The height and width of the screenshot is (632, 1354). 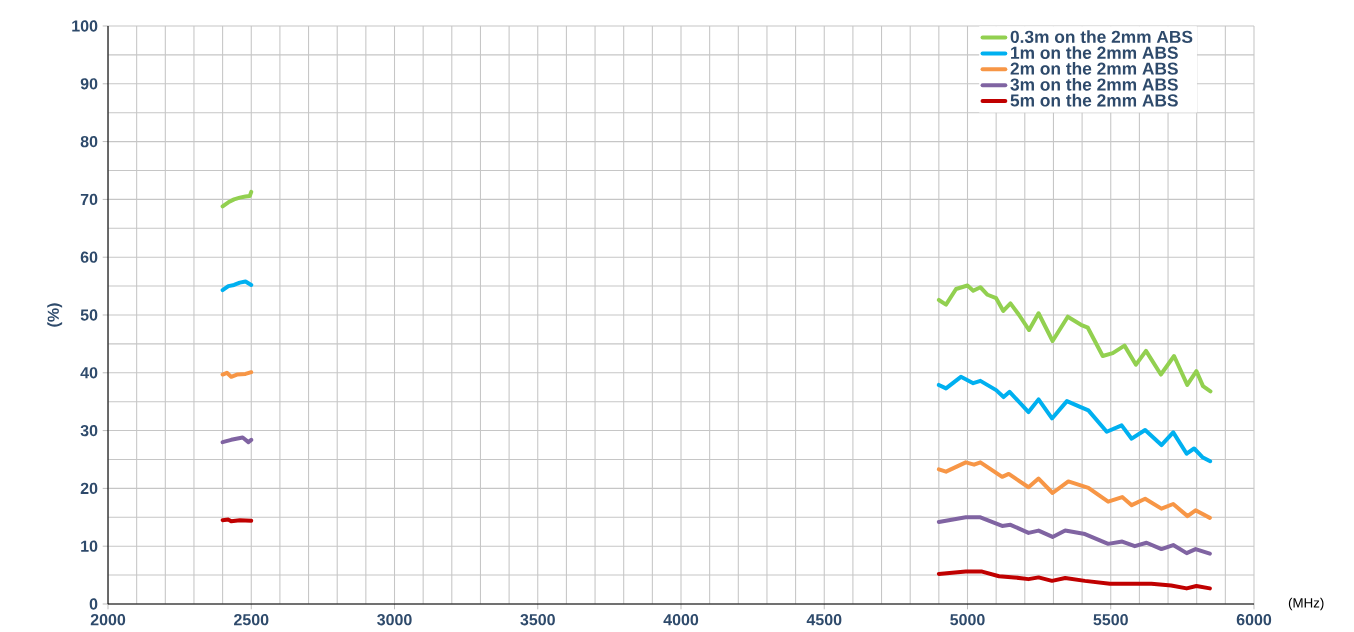 I want to click on y-tick-label: 90, so click(x=89, y=84).